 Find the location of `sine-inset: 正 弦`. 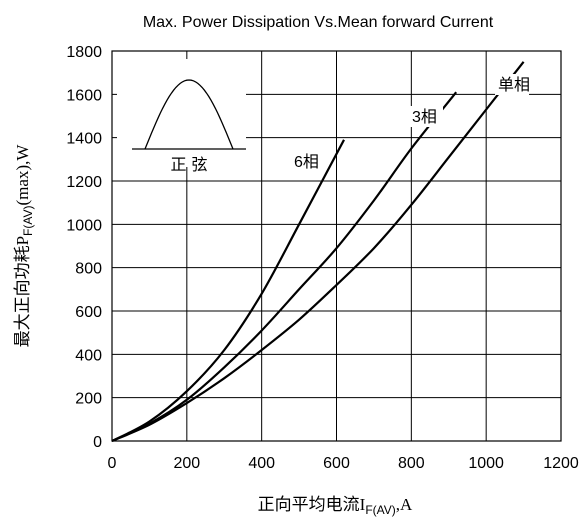

sine-inset: 正 弦 is located at coordinates (181, 116).